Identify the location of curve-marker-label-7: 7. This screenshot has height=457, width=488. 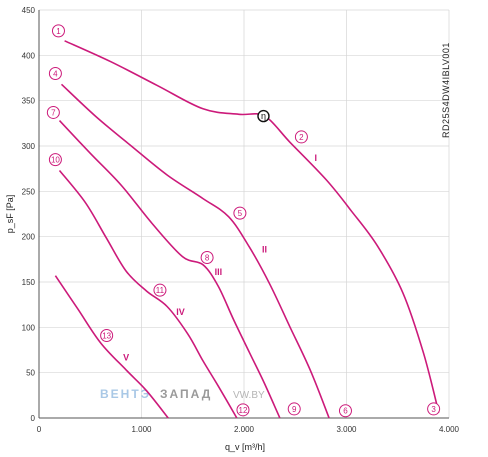
(53, 112).